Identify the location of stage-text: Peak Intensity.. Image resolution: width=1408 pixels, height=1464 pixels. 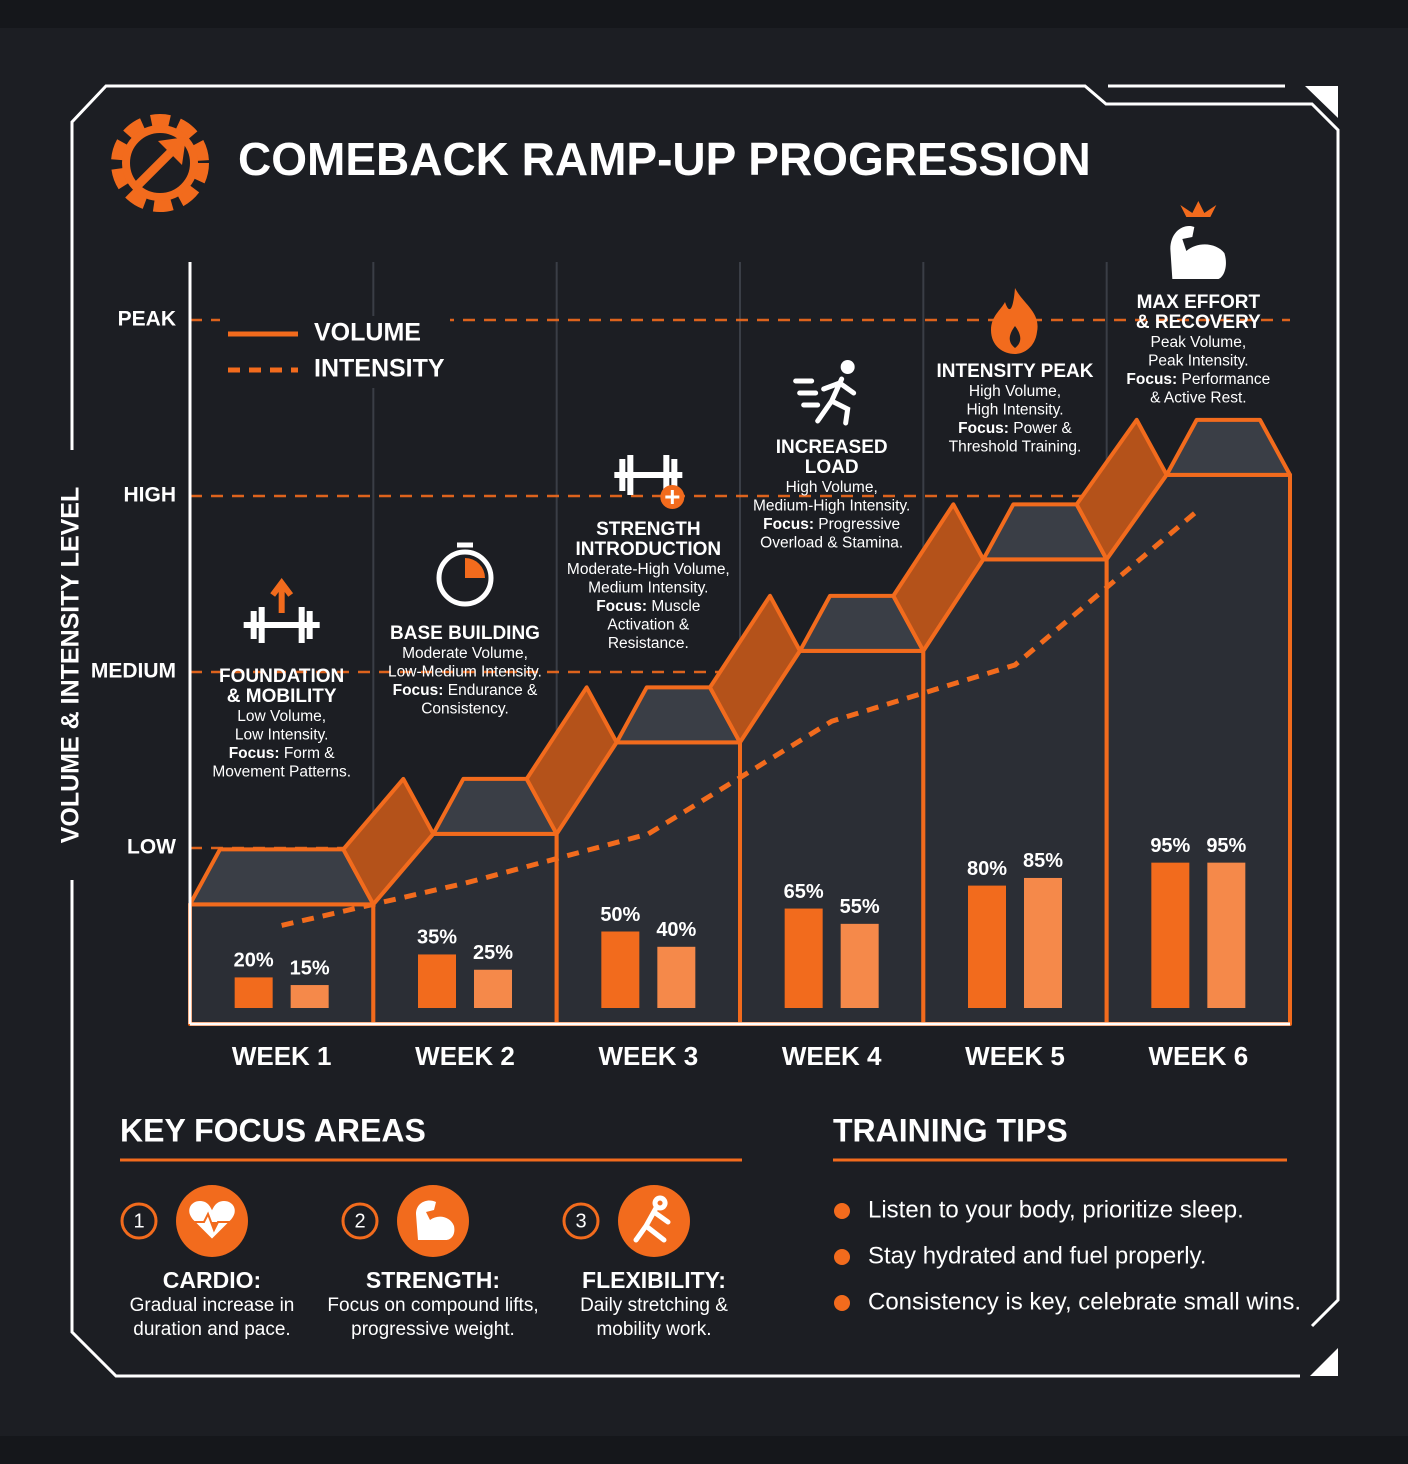
(1198, 361).